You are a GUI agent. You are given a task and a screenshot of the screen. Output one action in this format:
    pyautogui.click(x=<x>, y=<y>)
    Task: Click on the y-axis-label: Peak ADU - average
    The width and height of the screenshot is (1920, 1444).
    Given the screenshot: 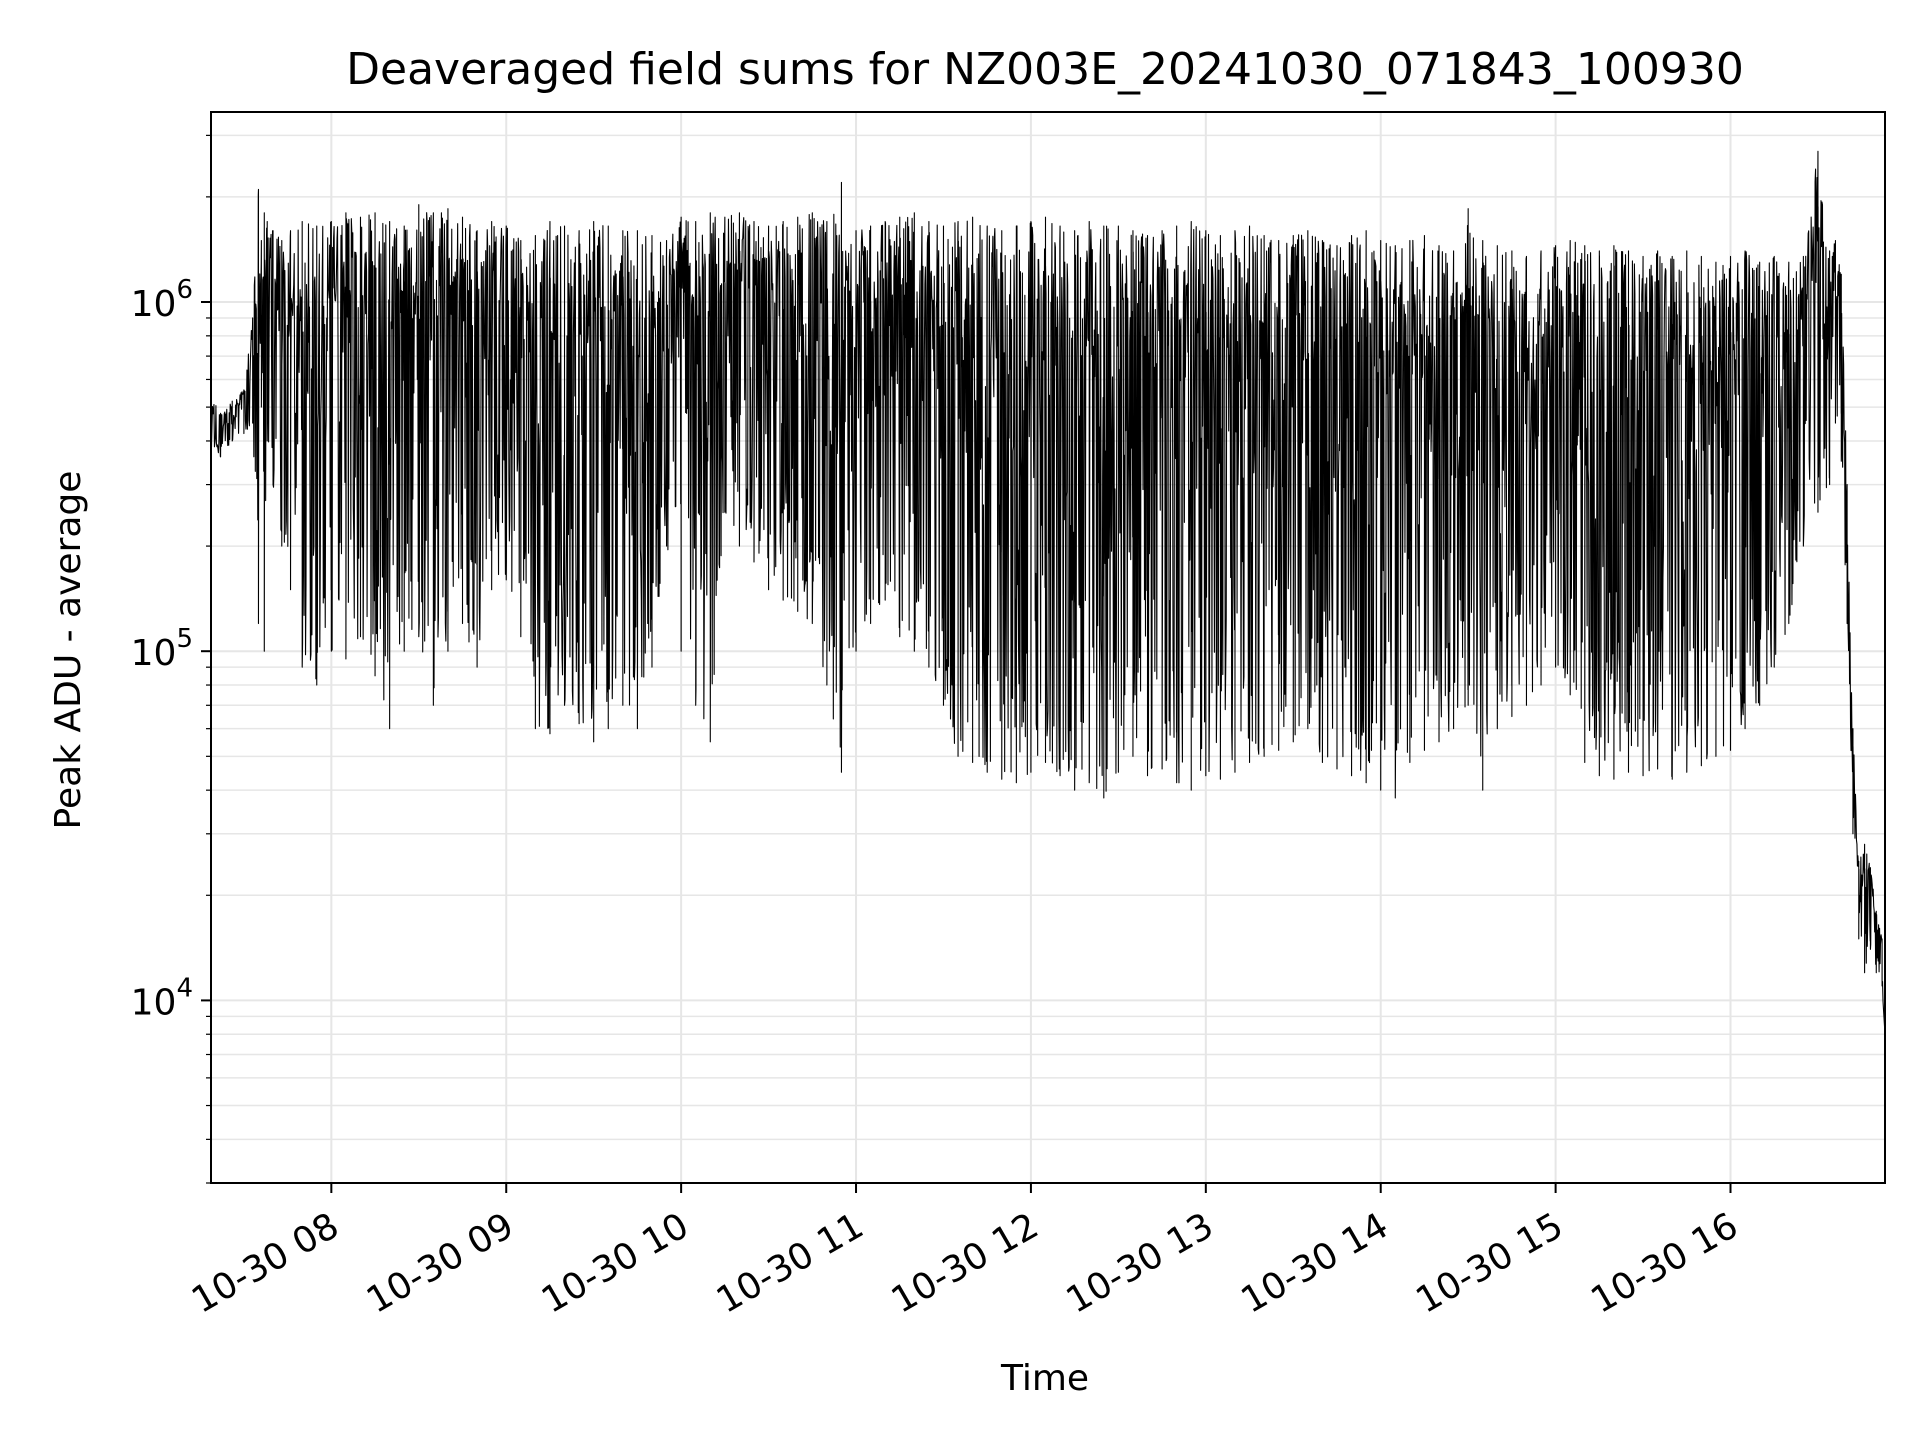 What is the action you would take?
    pyautogui.click(x=68, y=650)
    